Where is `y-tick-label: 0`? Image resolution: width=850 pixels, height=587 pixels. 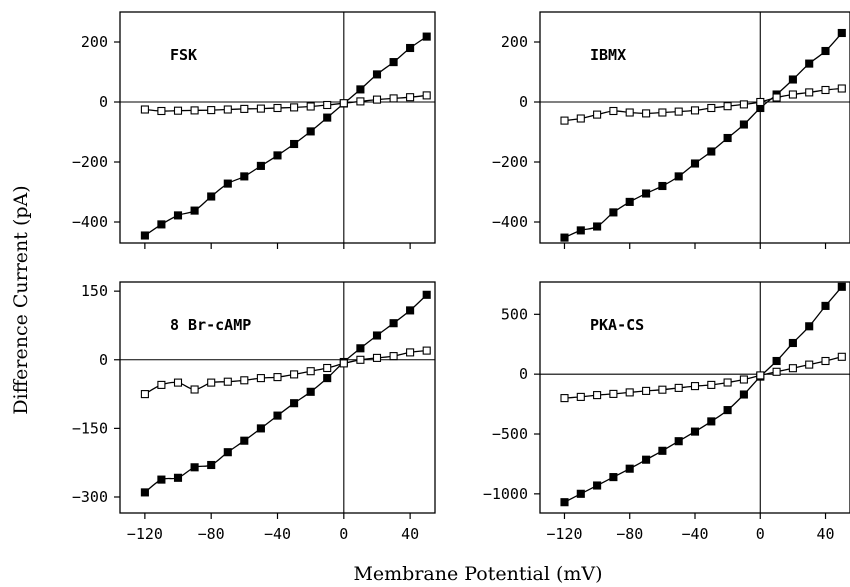
y-tick-label: 0 is located at coordinates (523, 102).